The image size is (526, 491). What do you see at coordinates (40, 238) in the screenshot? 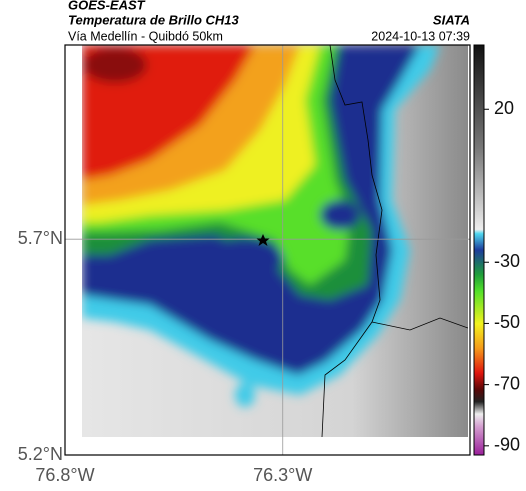
I see `y-tick-label: 5.7°N` at bounding box center [40, 238].